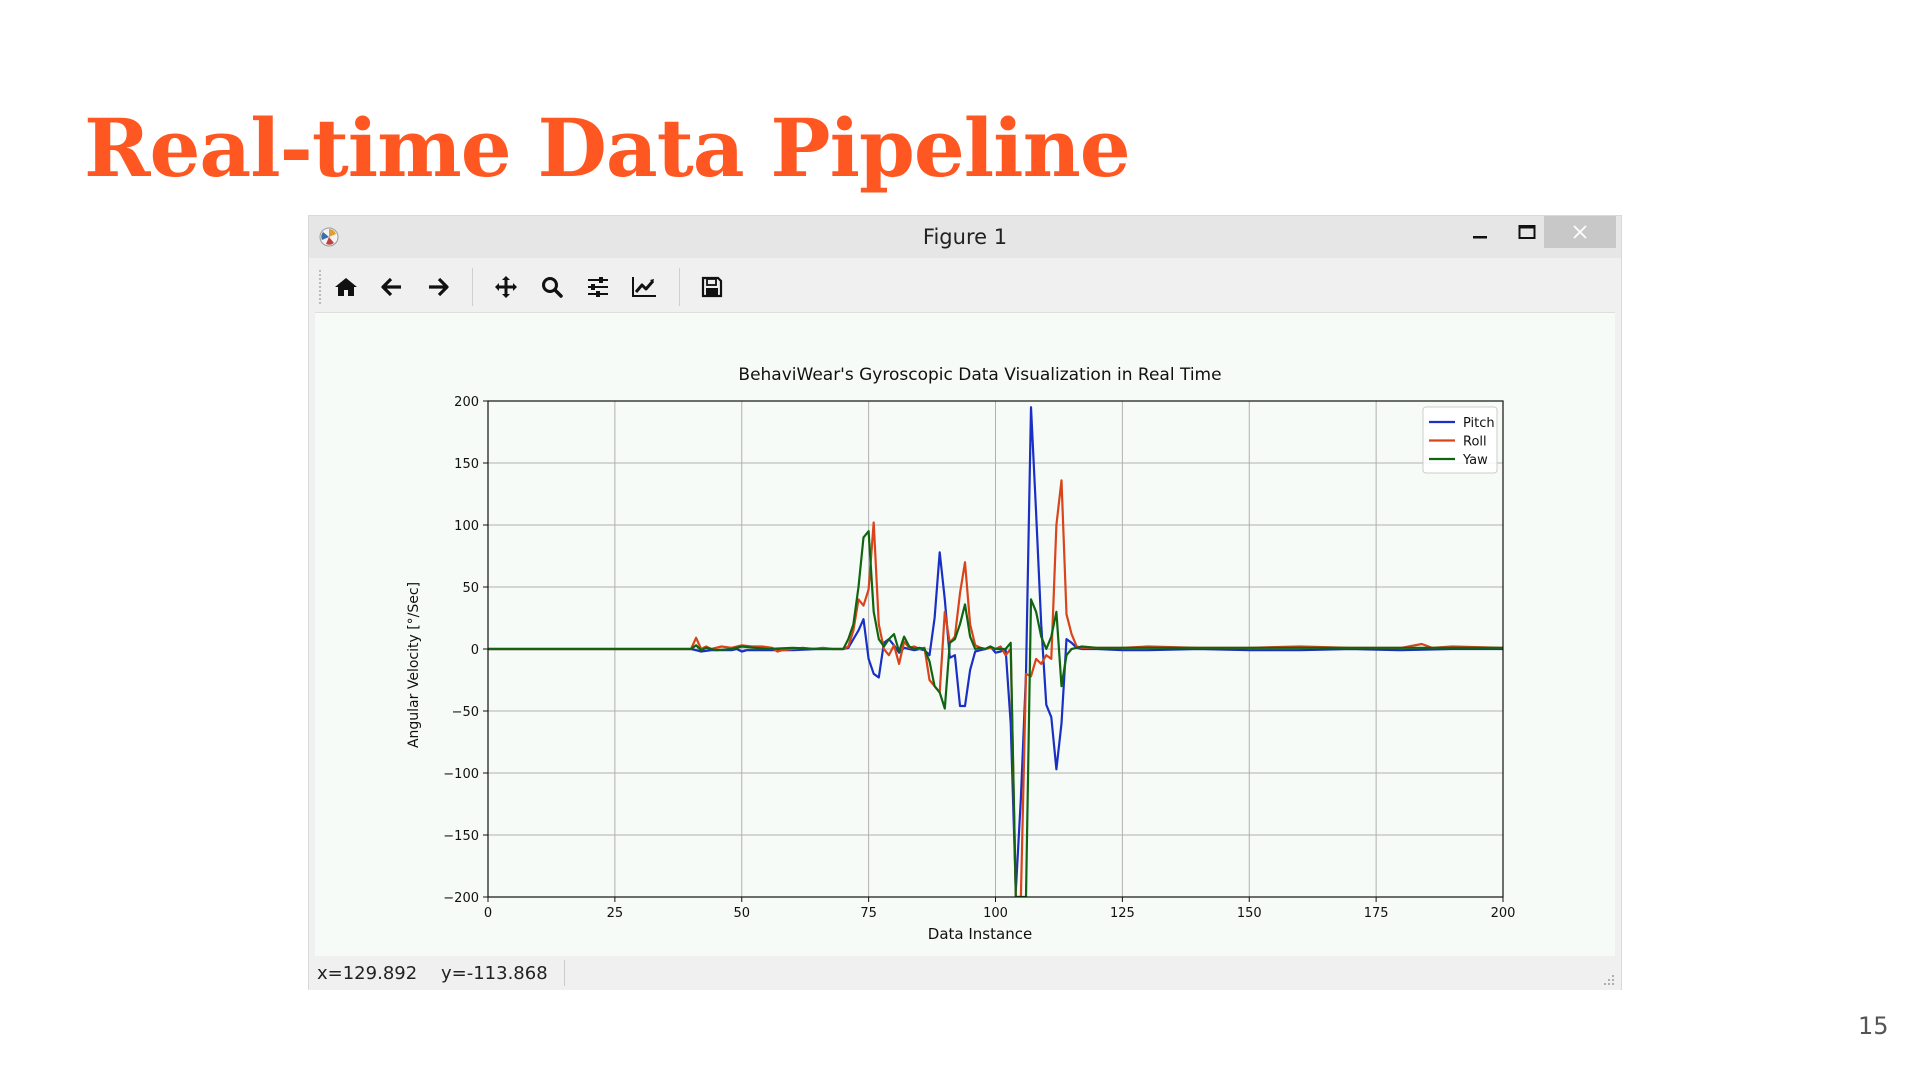  I want to click on legend-label-roll: Roll, so click(1475, 442).